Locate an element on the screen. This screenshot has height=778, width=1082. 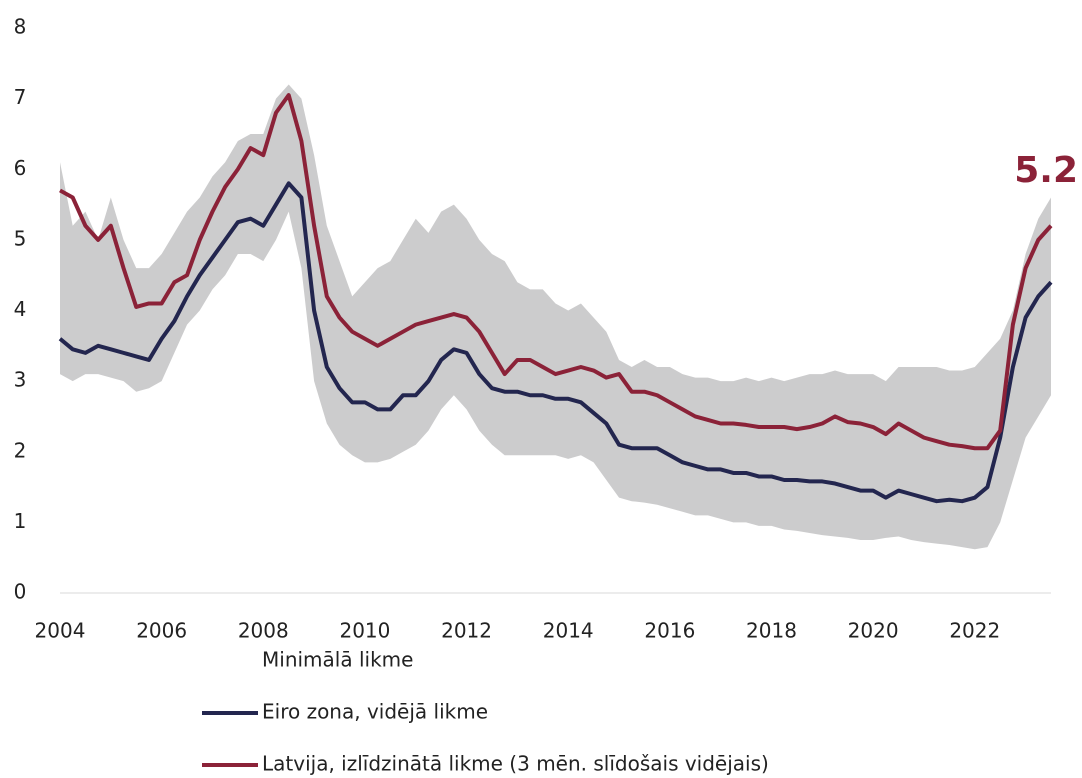
y-tick-label: 8 is located at coordinates (20, 27).